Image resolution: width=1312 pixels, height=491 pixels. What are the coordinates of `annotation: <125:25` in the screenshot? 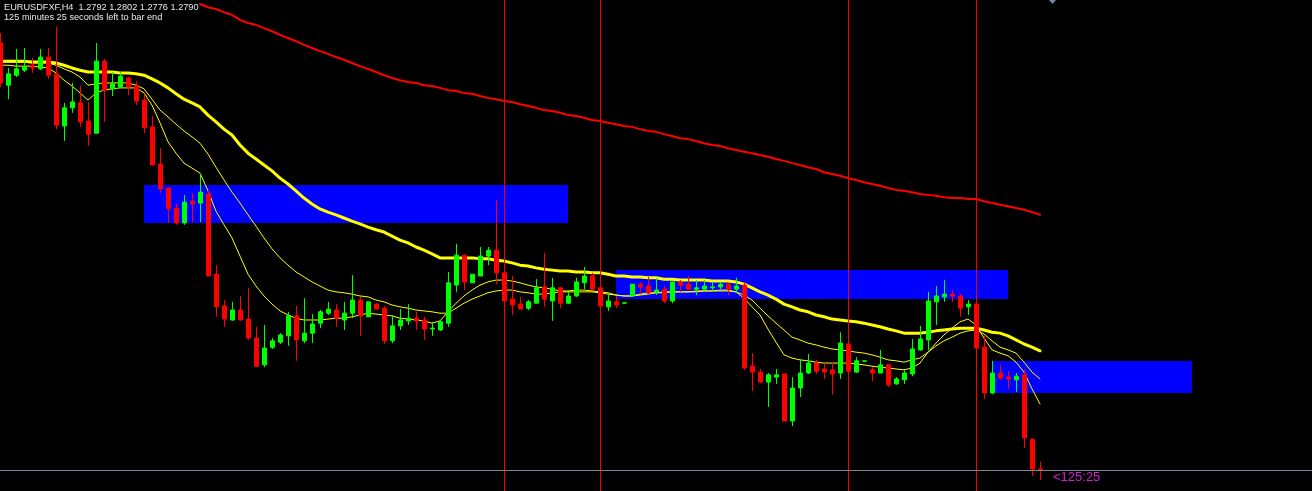 It's located at (1077, 477).